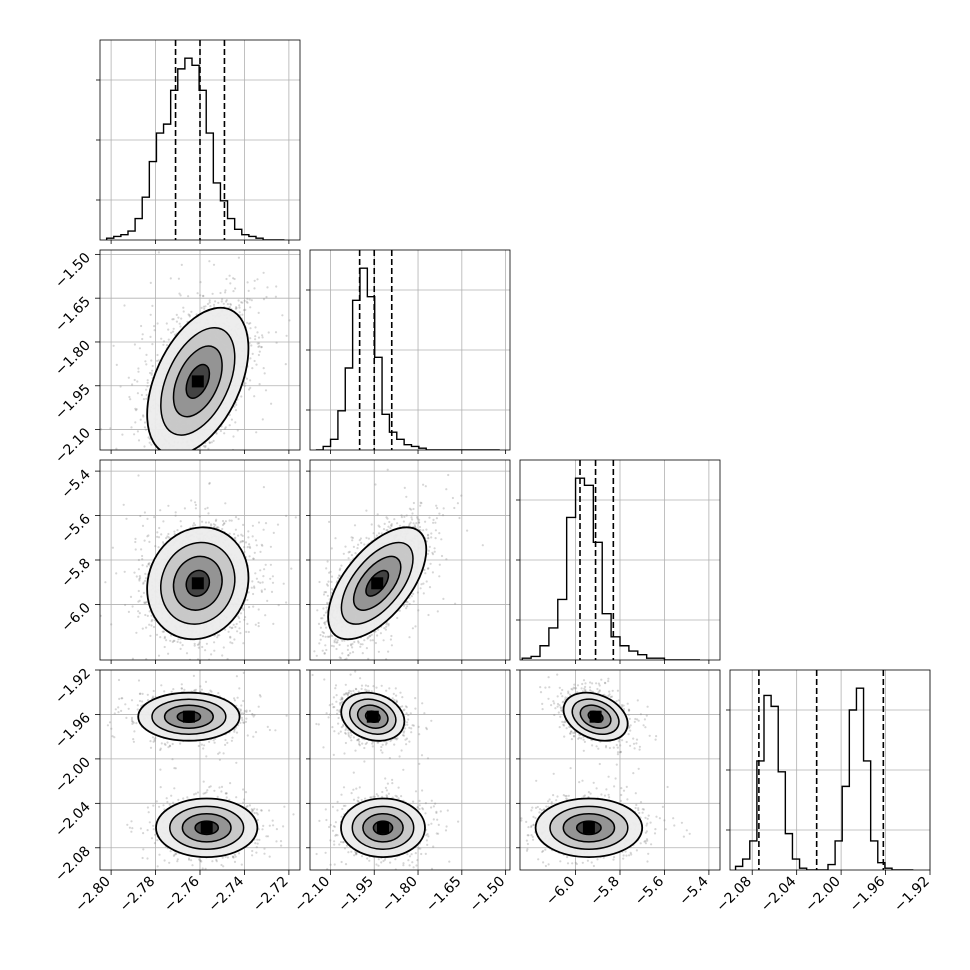 The height and width of the screenshot is (970, 970). Describe the element at coordinates (73, 687) in the screenshot. I see `y-tick-label-3-4: −1.92` at that location.